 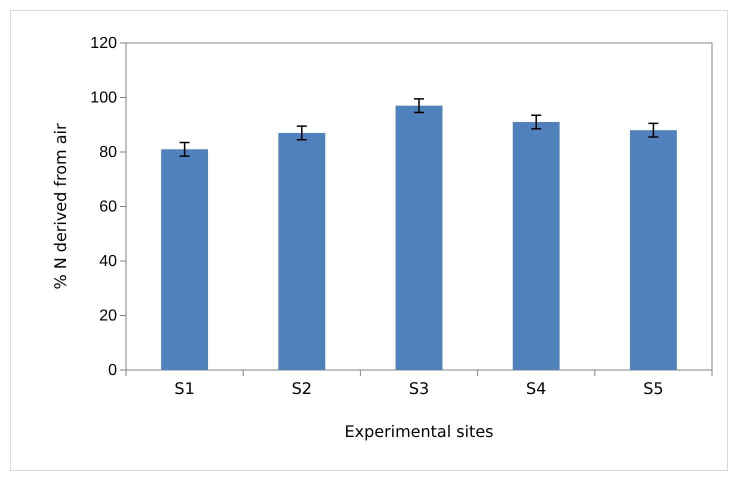 What do you see at coordinates (104, 43) in the screenshot?
I see `y-tick-label: 120` at bounding box center [104, 43].